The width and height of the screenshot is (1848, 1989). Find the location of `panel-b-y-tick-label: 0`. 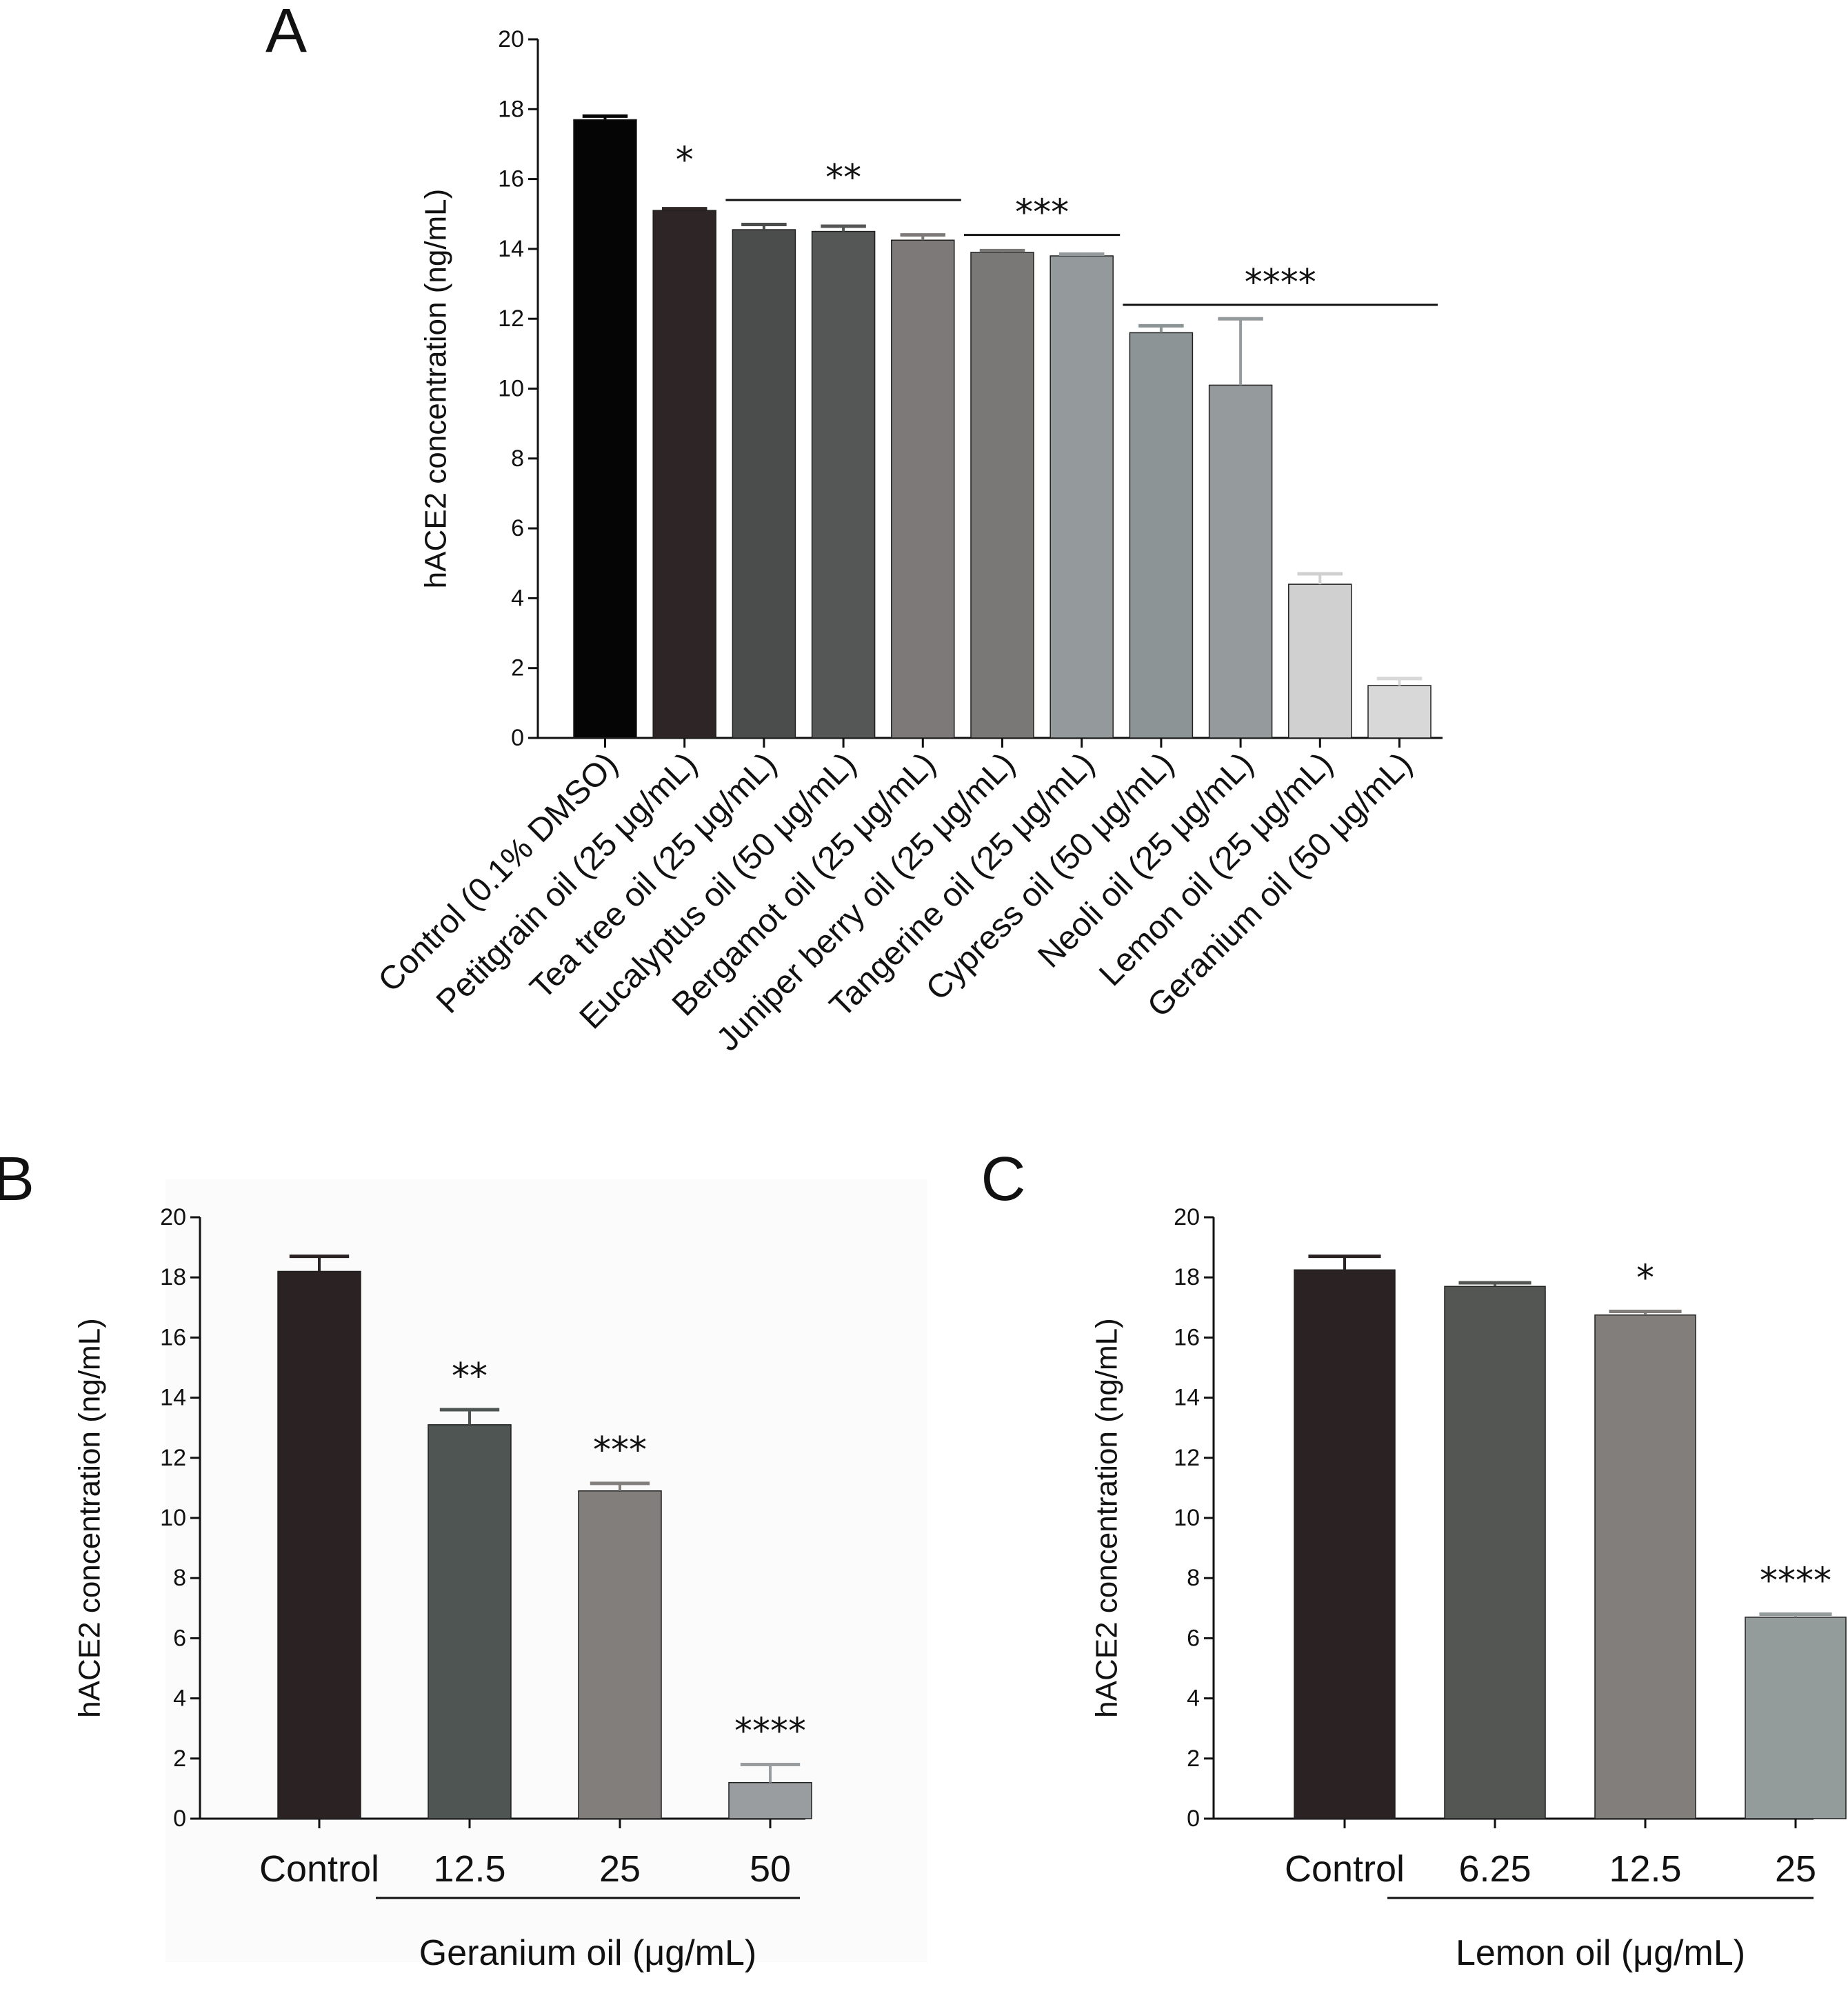

panel-b-y-tick-label: 0 is located at coordinates (179, 1819).